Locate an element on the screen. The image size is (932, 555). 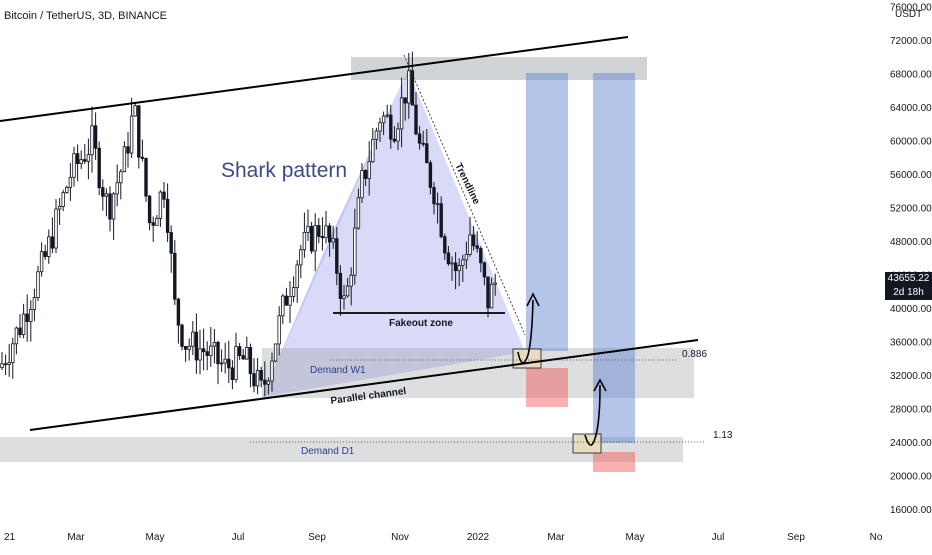
y-tick-label: 40000.00 is located at coordinates (911, 309).